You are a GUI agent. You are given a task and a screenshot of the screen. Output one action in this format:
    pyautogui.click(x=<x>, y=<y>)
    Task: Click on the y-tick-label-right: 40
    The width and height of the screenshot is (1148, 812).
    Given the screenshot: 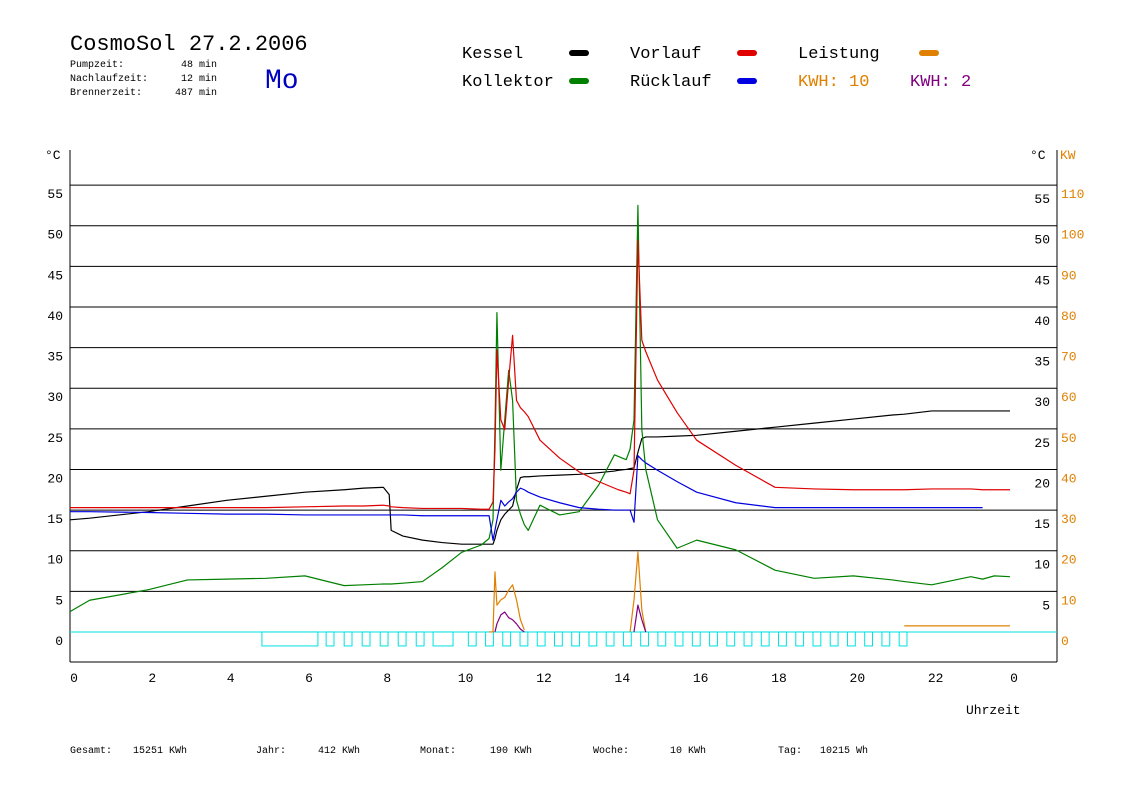 What is the action you would take?
    pyautogui.click(x=1042, y=321)
    